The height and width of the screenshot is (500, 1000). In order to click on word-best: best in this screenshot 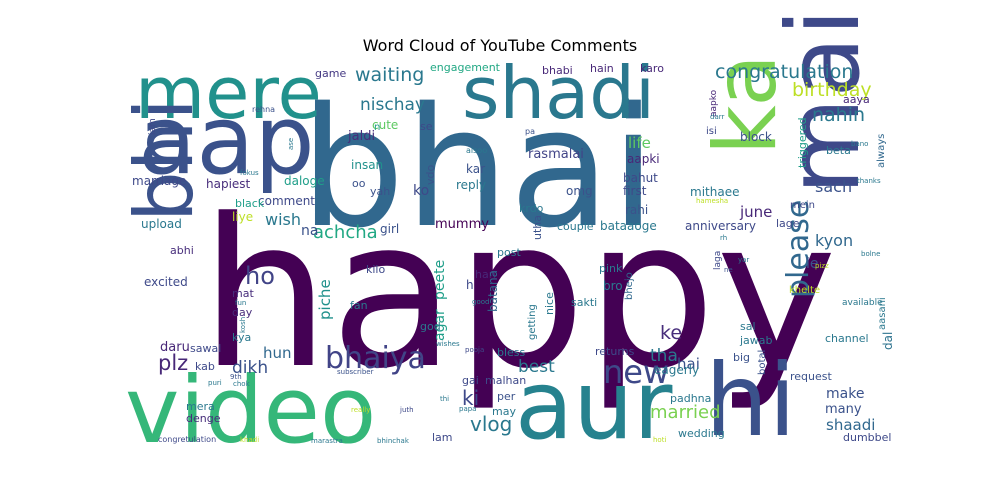, I will do `click(536, 367)`.